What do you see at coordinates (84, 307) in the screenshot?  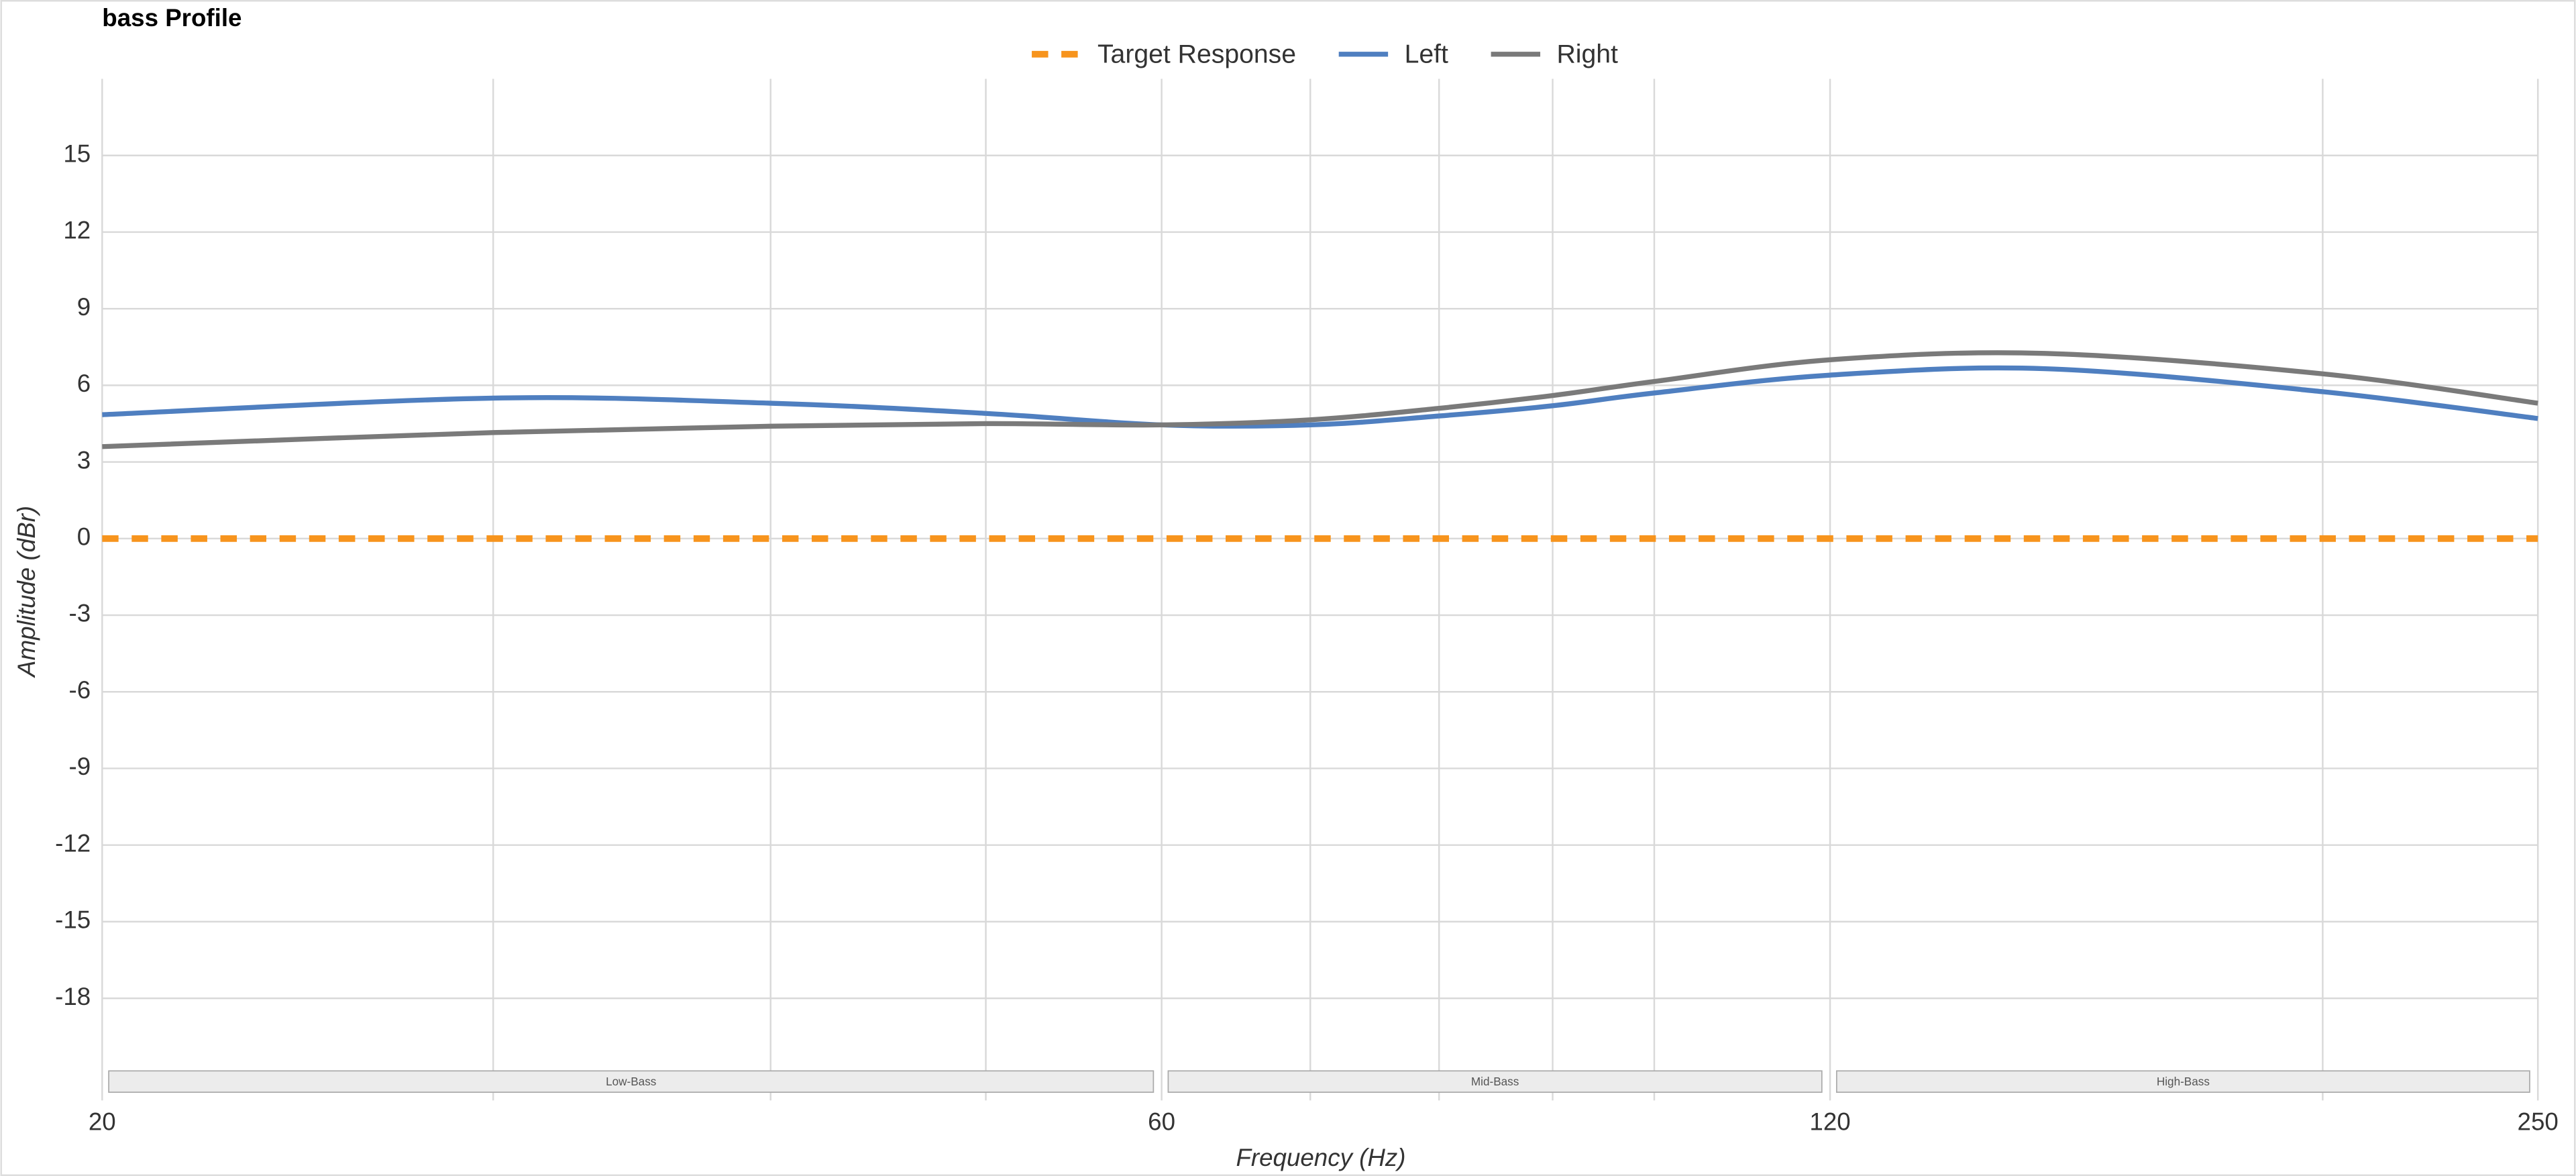 I see `y-tick-label: 9` at bounding box center [84, 307].